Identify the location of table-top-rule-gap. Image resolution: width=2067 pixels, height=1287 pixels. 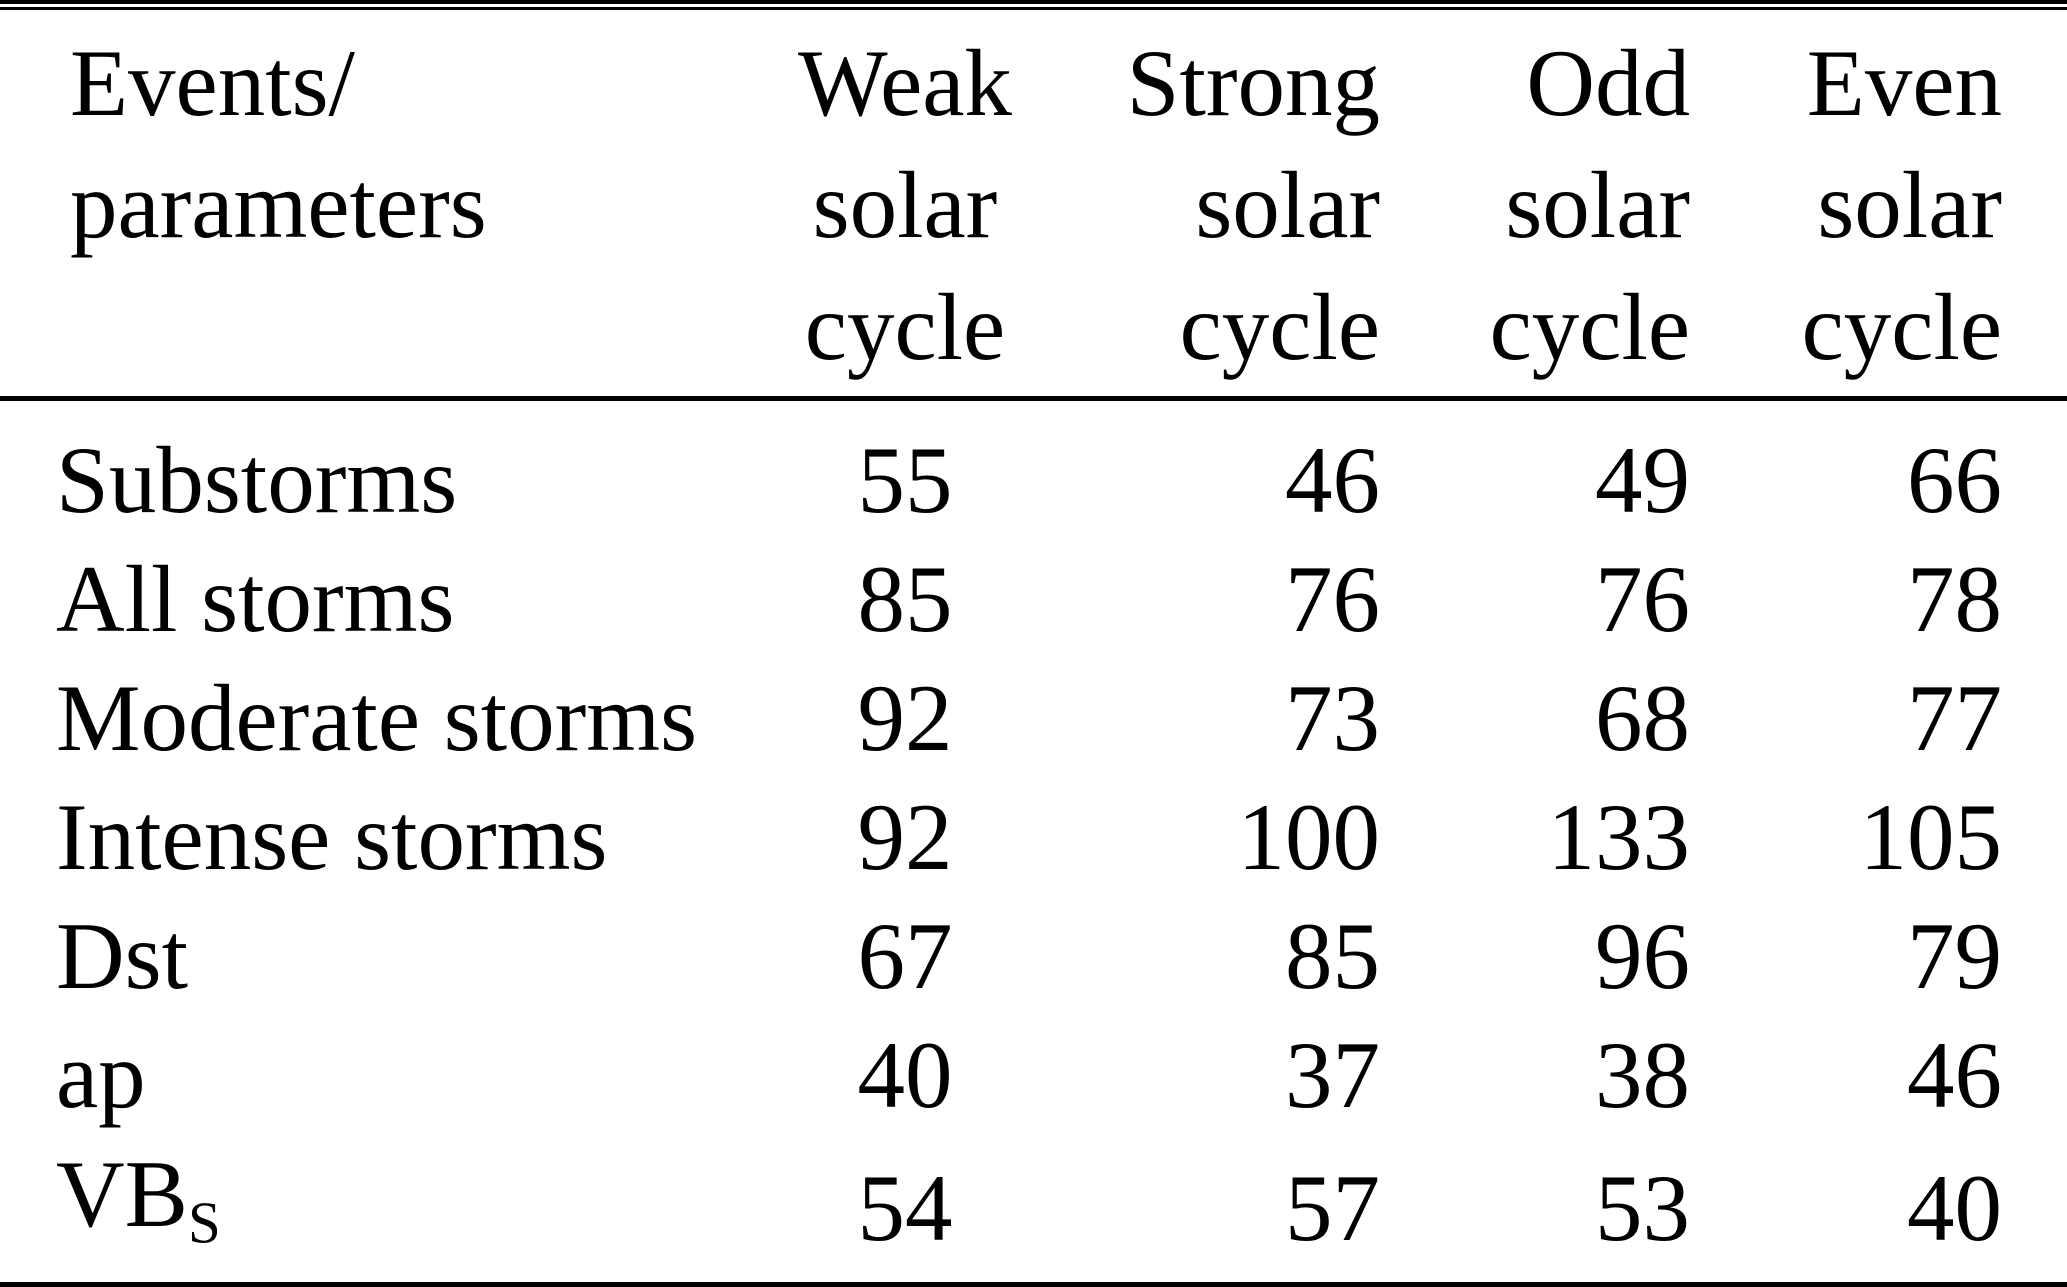
(1033, 5).